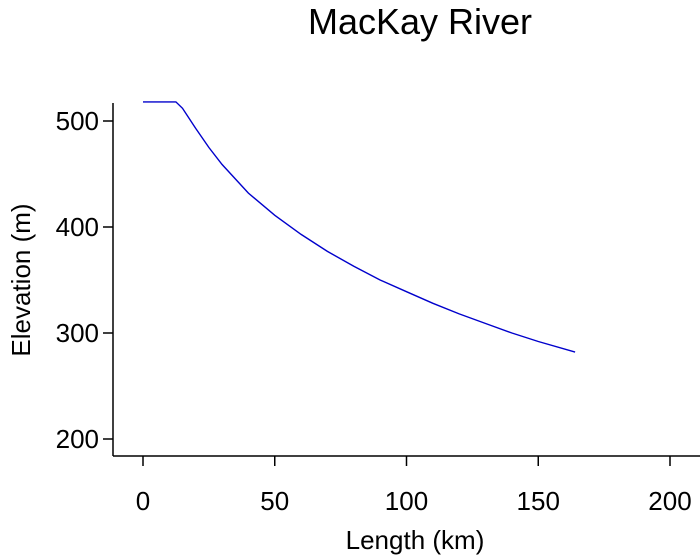 The width and height of the screenshot is (700, 559). Describe the element at coordinates (77, 227) in the screenshot. I see `y-tick-label: 400` at that location.